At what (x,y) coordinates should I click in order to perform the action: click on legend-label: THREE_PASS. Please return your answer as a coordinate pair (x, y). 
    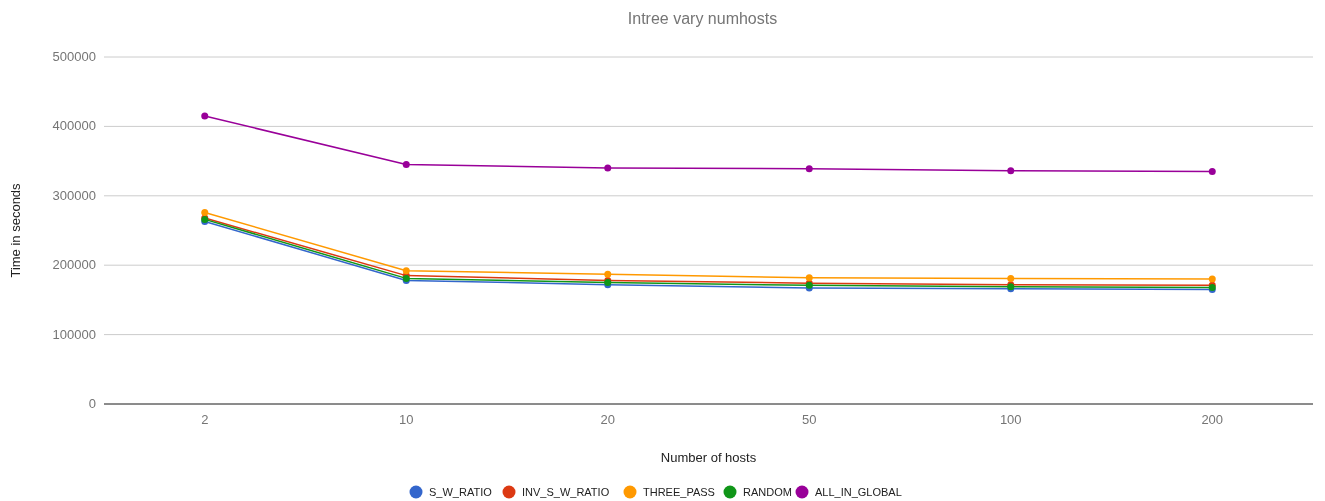
    Looking at the image, I should click on (679, 492).